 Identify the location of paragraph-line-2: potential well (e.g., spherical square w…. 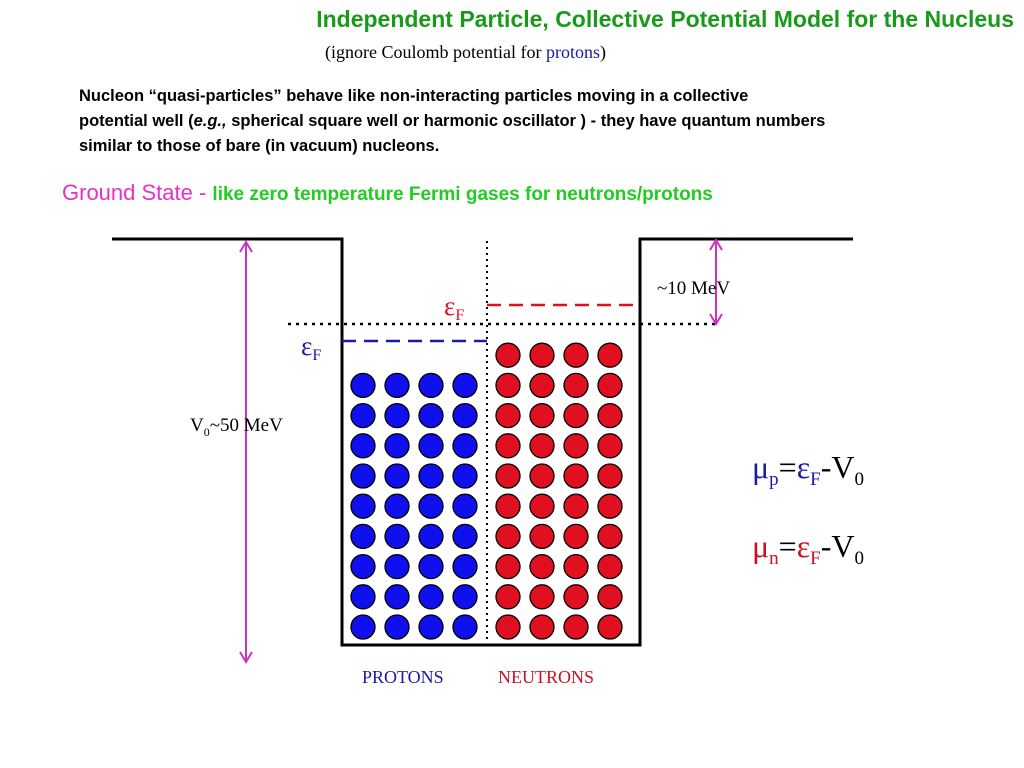
(534, 121).